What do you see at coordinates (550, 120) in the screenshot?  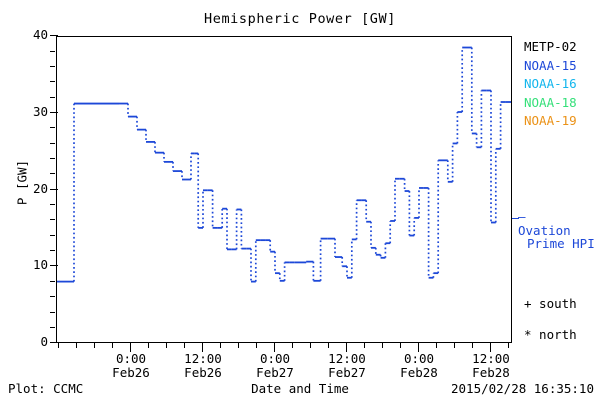 I see `legend-entry-noaa-19: NOAA-19` at bounding box center [550, 120].